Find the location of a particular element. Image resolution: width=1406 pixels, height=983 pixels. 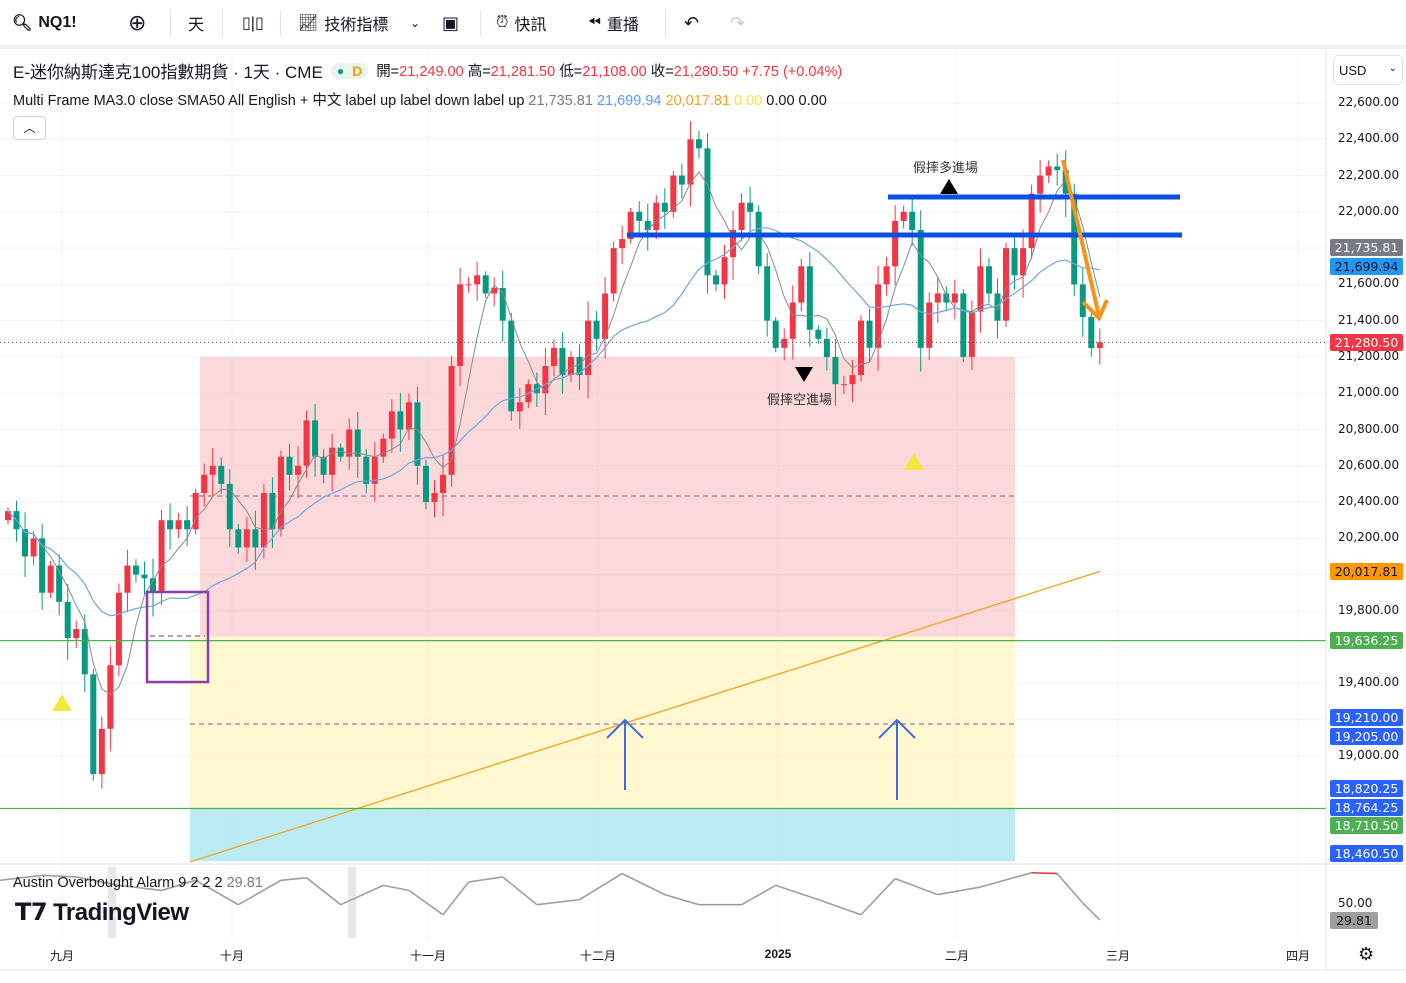

indicators-dropdown: ⌄ is located at coordinates (415, 23).